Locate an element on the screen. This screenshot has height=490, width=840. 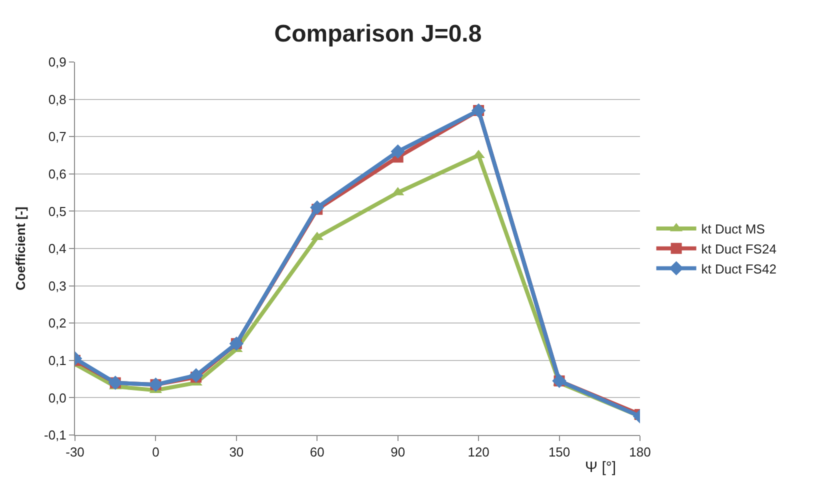
y-tick-label: 0,1 is located at coordinates (57, 360).